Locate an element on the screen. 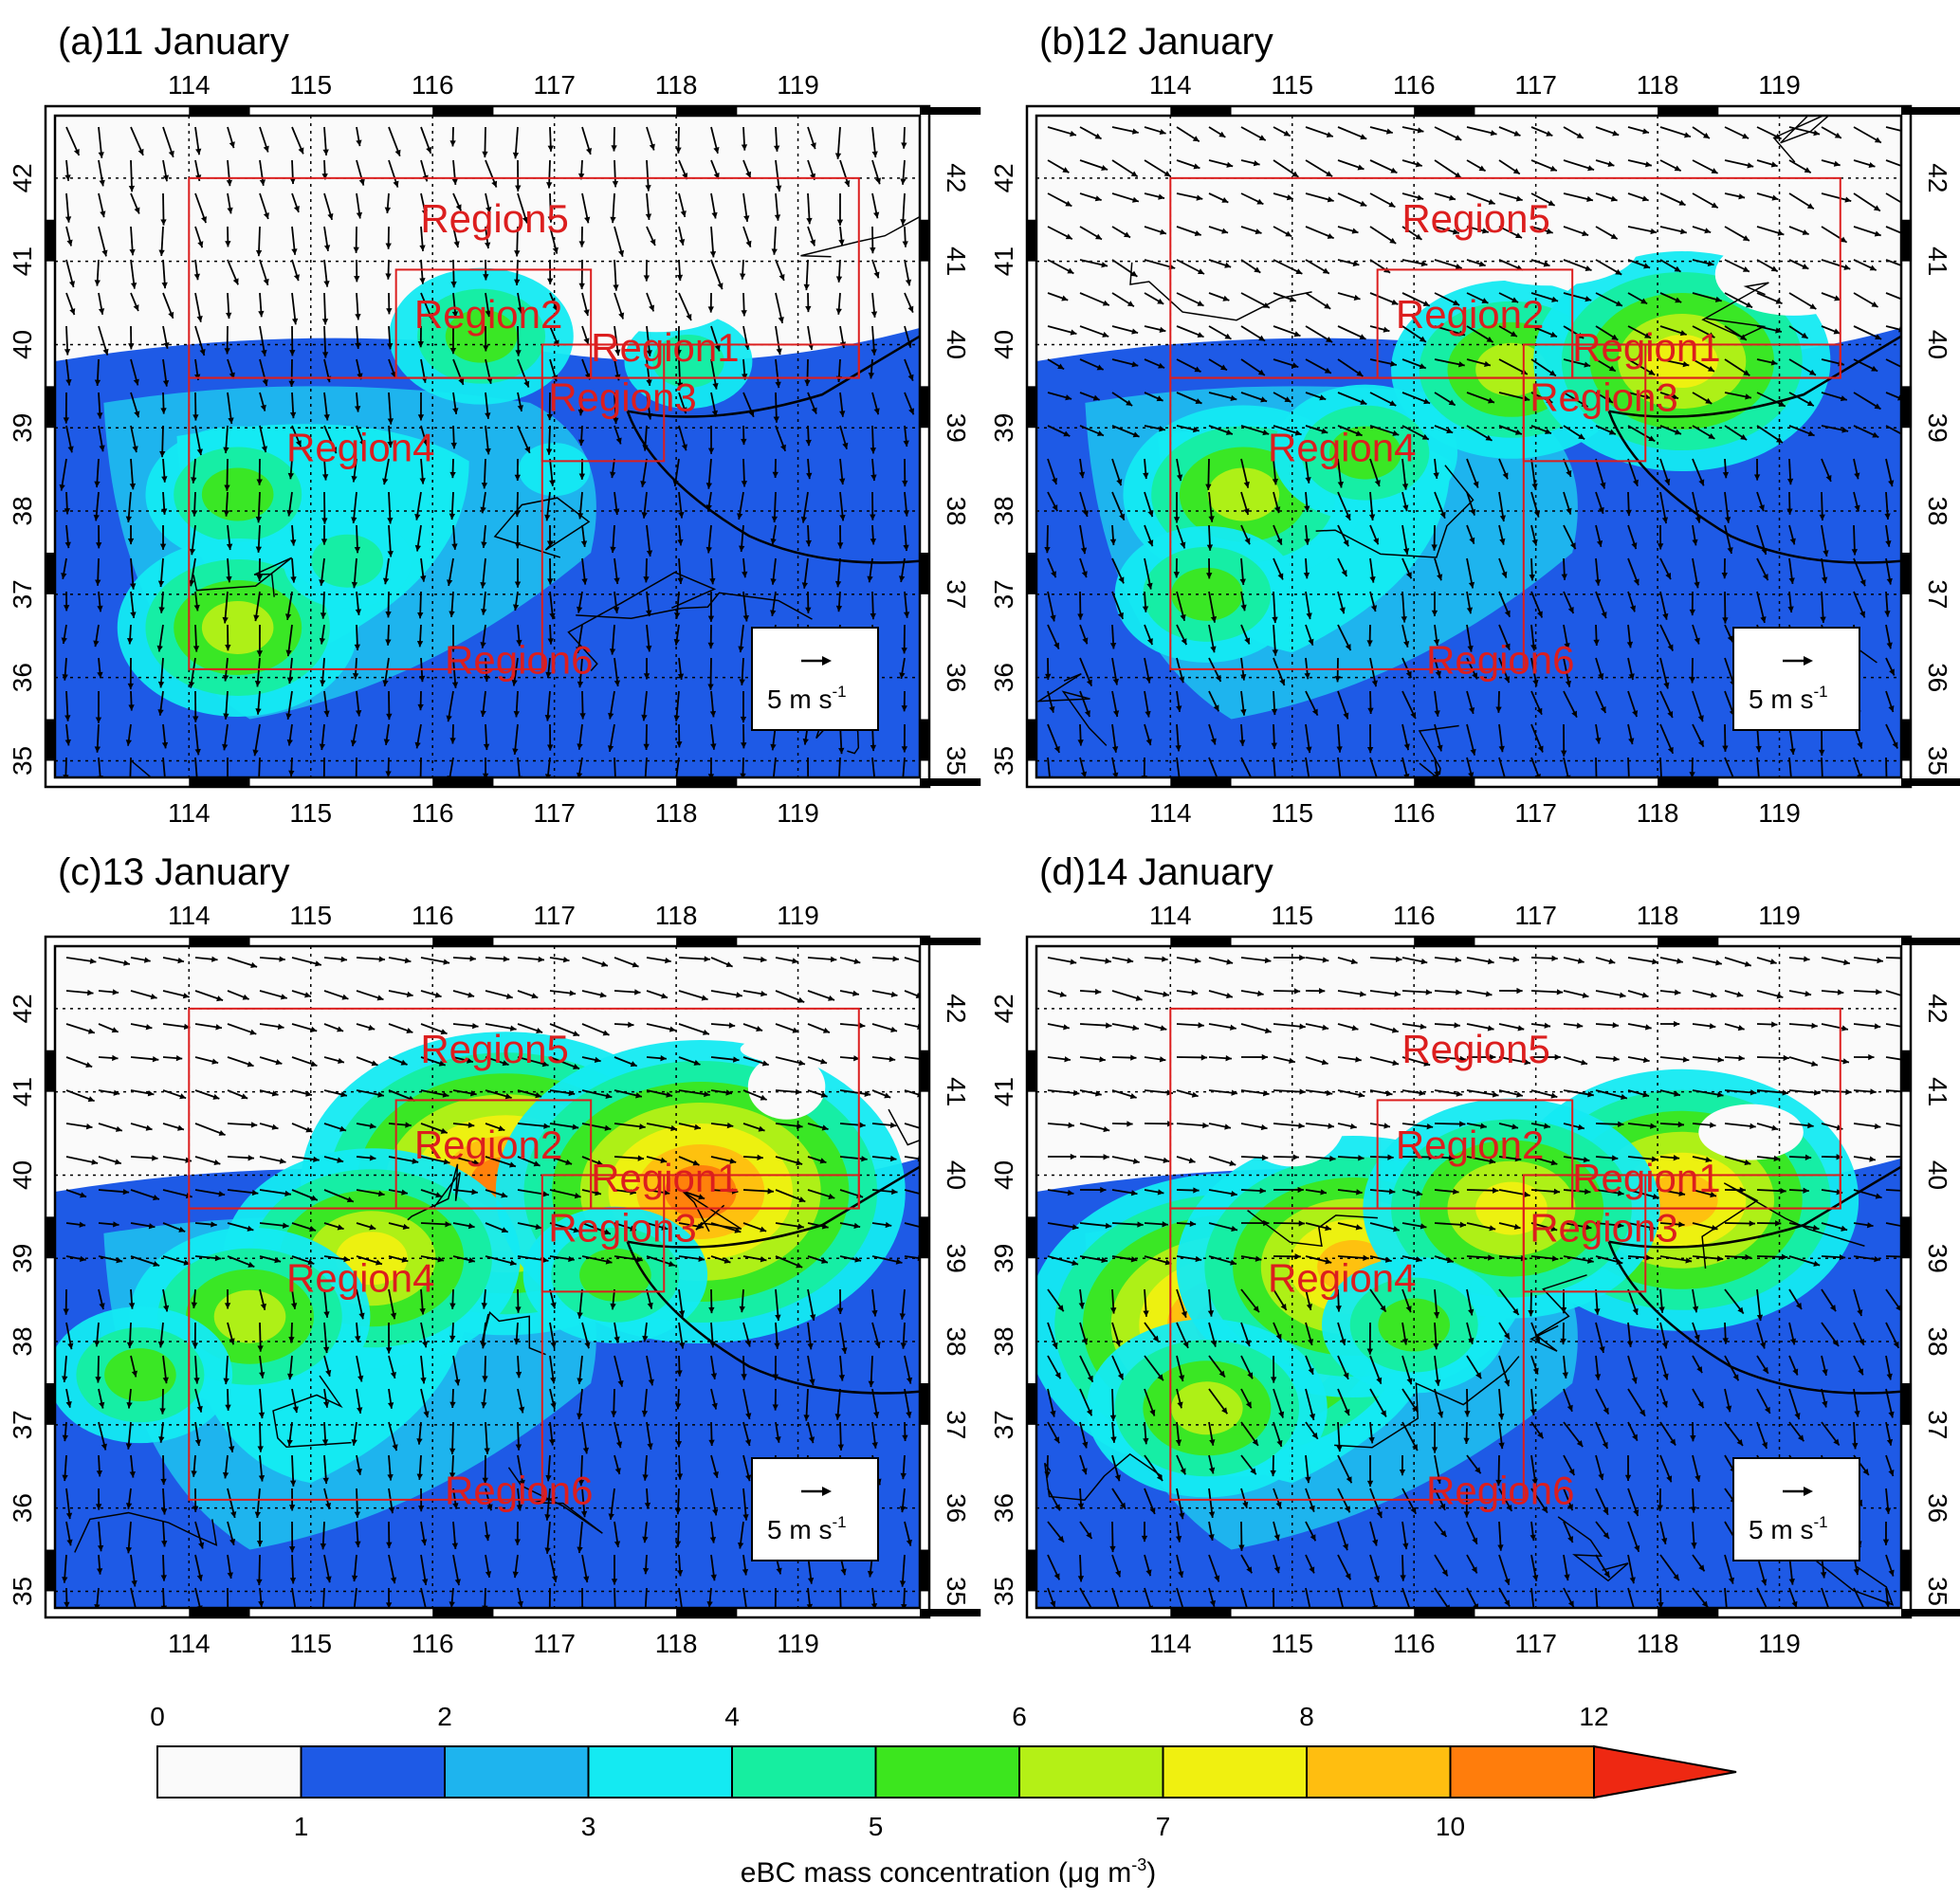 This screenshot has width=1960, height=1899. lat-tick-left: 39 is located at coordinates (1004, 428).